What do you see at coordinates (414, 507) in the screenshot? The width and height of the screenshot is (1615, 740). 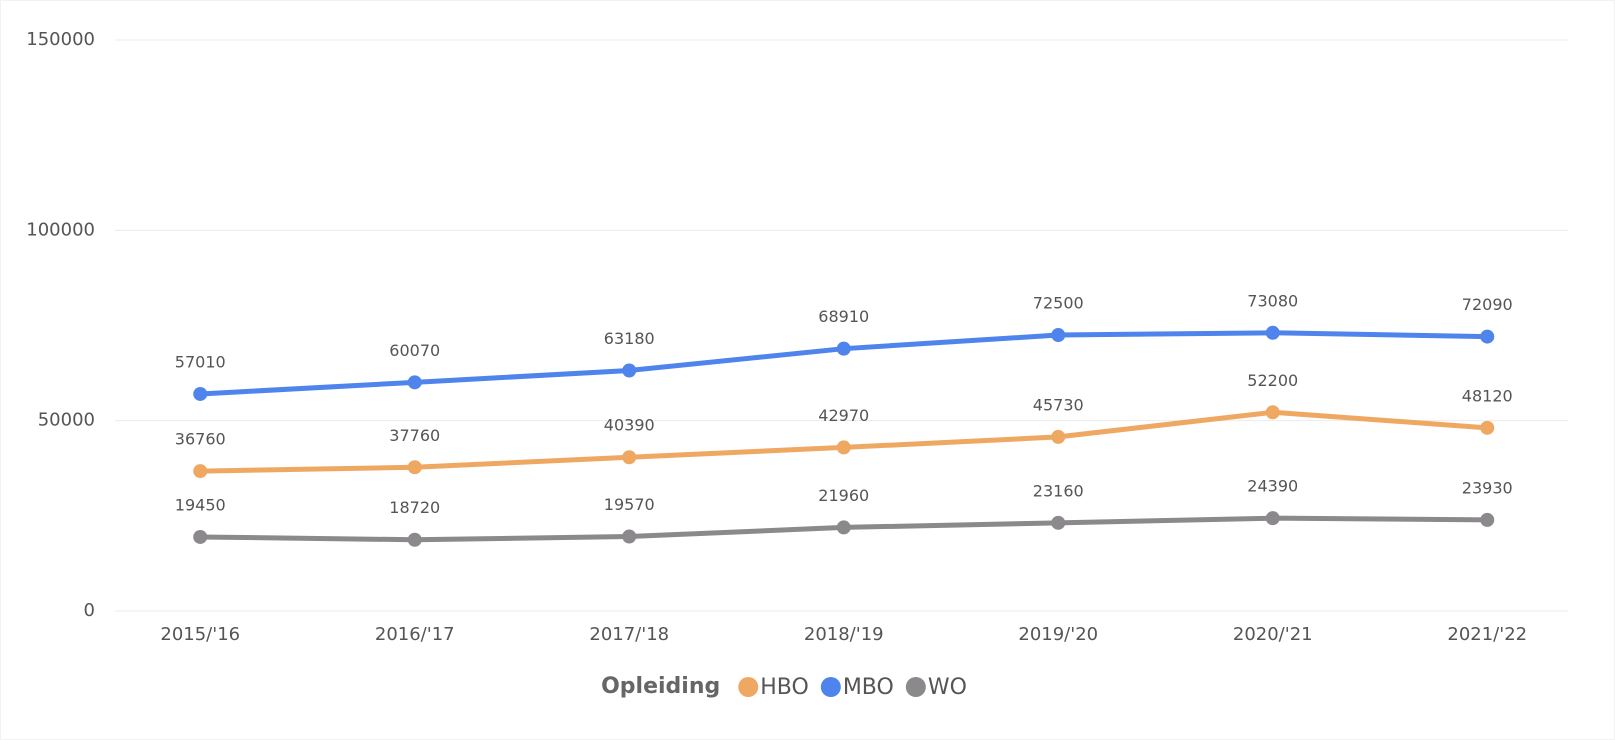 I see `data-label: 18720` at bounding box center [414, 507].